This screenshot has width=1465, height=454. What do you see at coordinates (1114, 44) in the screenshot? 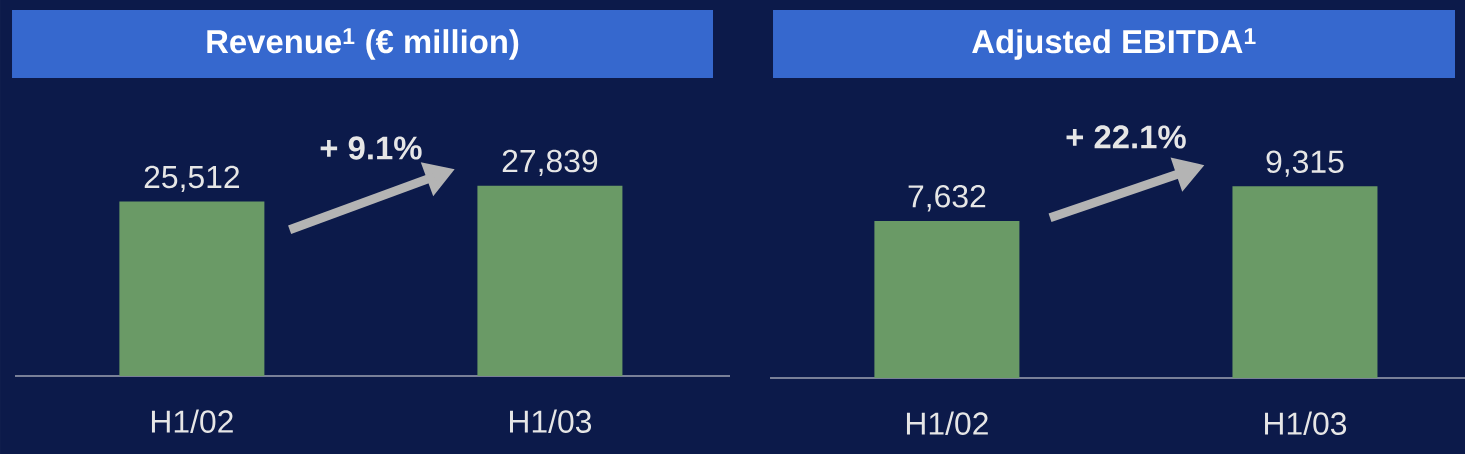
I see `chart-title: Adjusted EBITDA$^{1}$` at bounding box center [1114, 44].